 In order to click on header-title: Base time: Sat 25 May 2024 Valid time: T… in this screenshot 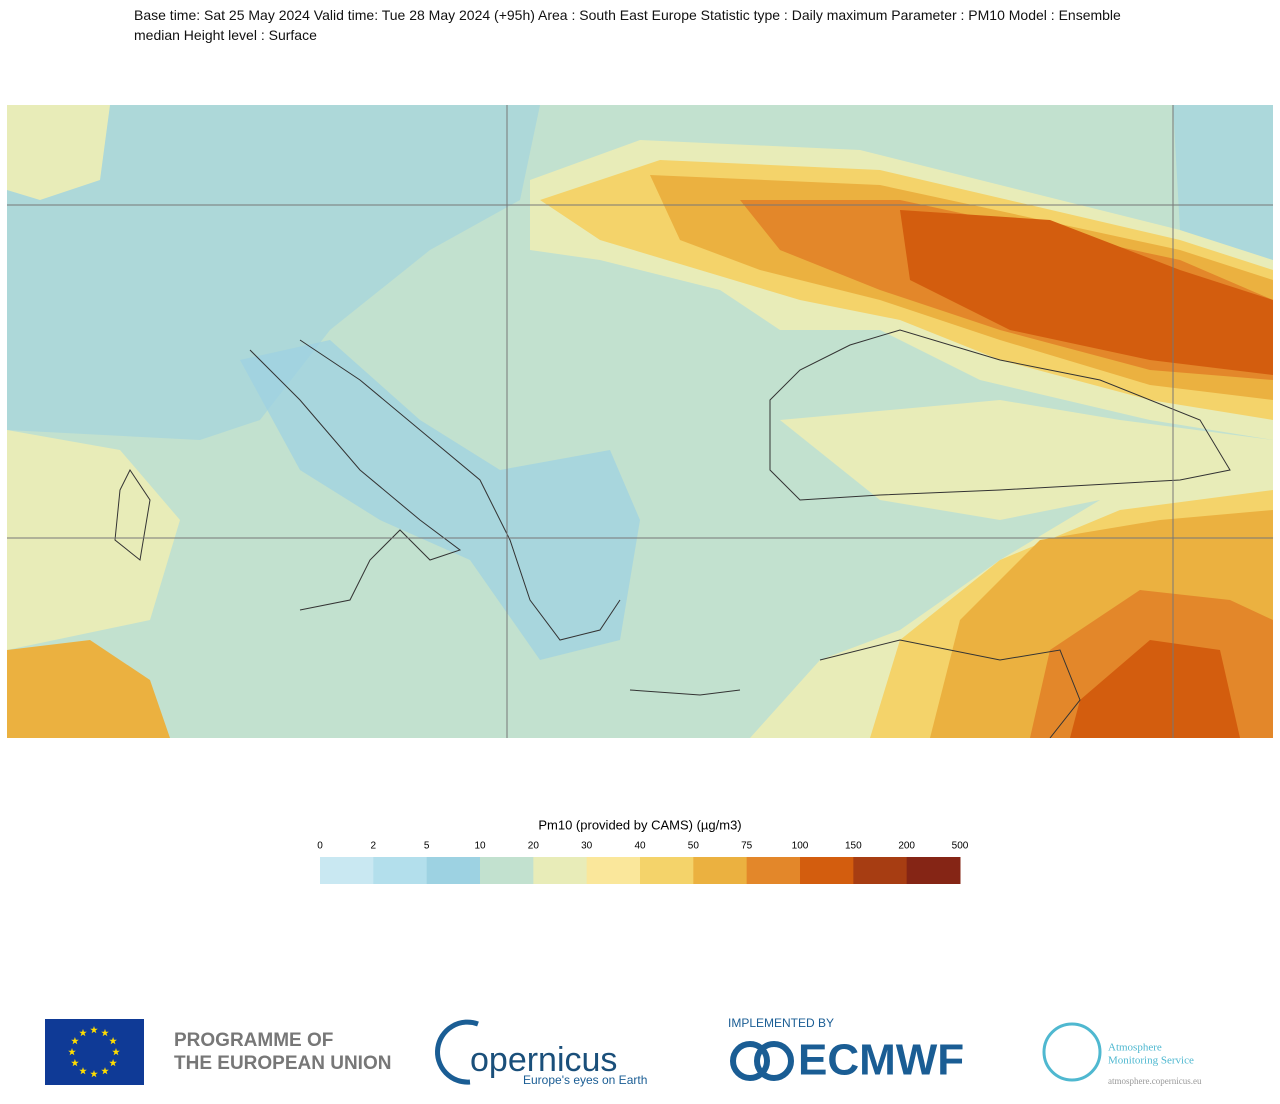, I will do `click(627, 25)`.